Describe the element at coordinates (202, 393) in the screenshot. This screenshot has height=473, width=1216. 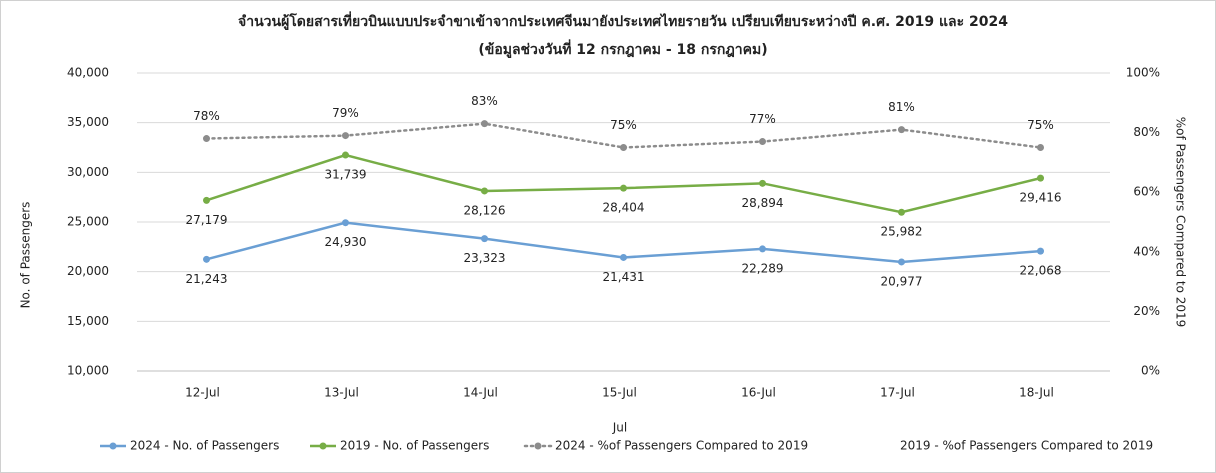
I see `x-tick-label: 12-Jul` at that location.